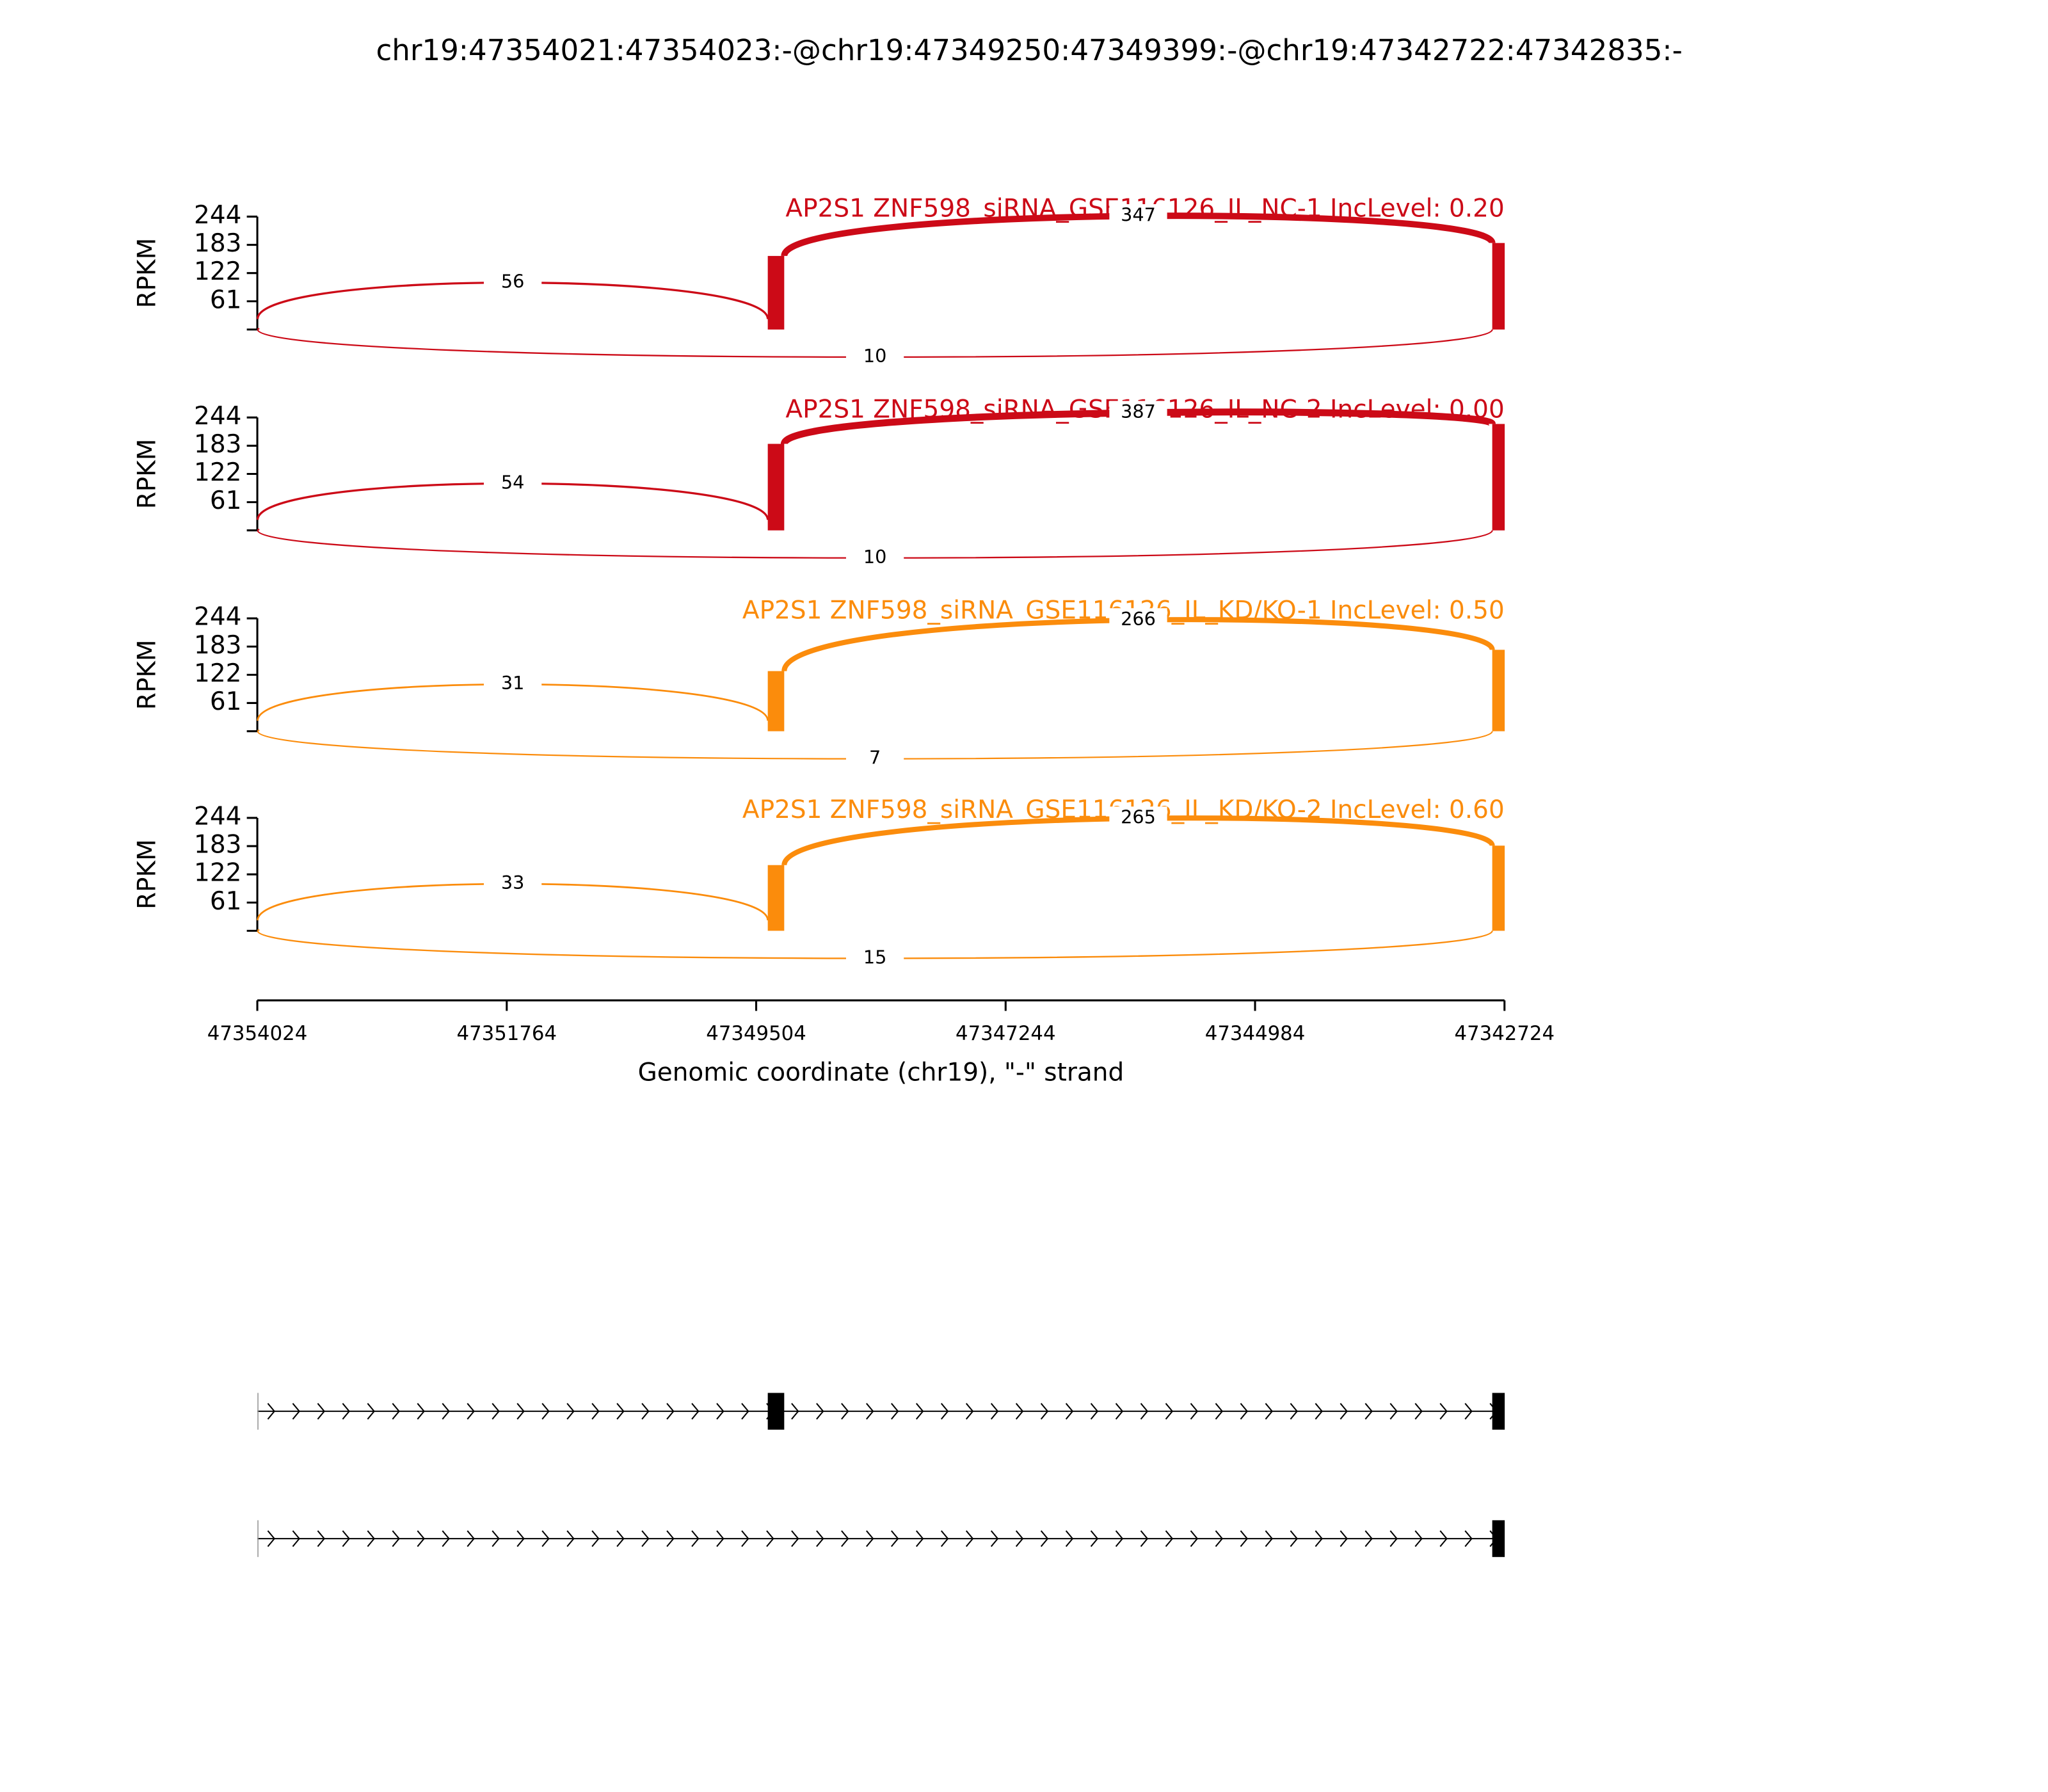  Describe the element at coordinates (146, 674) in the screenshot. I see `y-axis-label: RPKM` at that location.